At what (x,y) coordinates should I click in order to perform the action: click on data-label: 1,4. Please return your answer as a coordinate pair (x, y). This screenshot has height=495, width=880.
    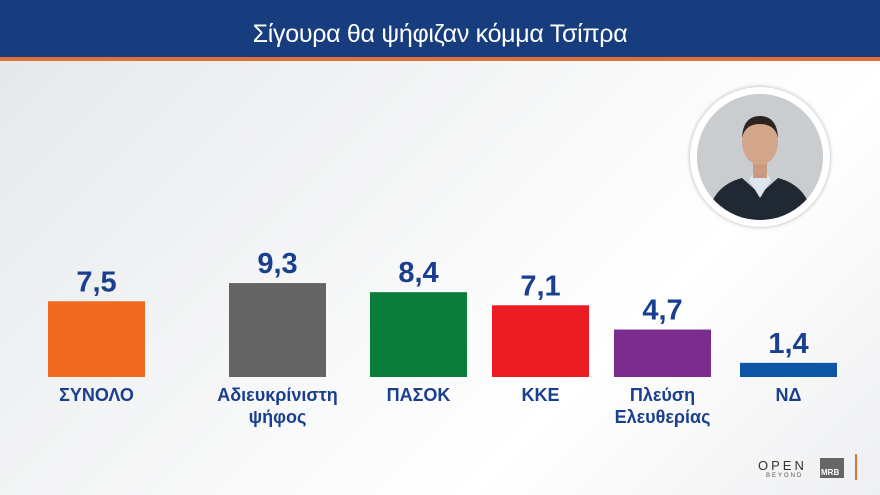
    Looking at the image, I should click on (788, 344).